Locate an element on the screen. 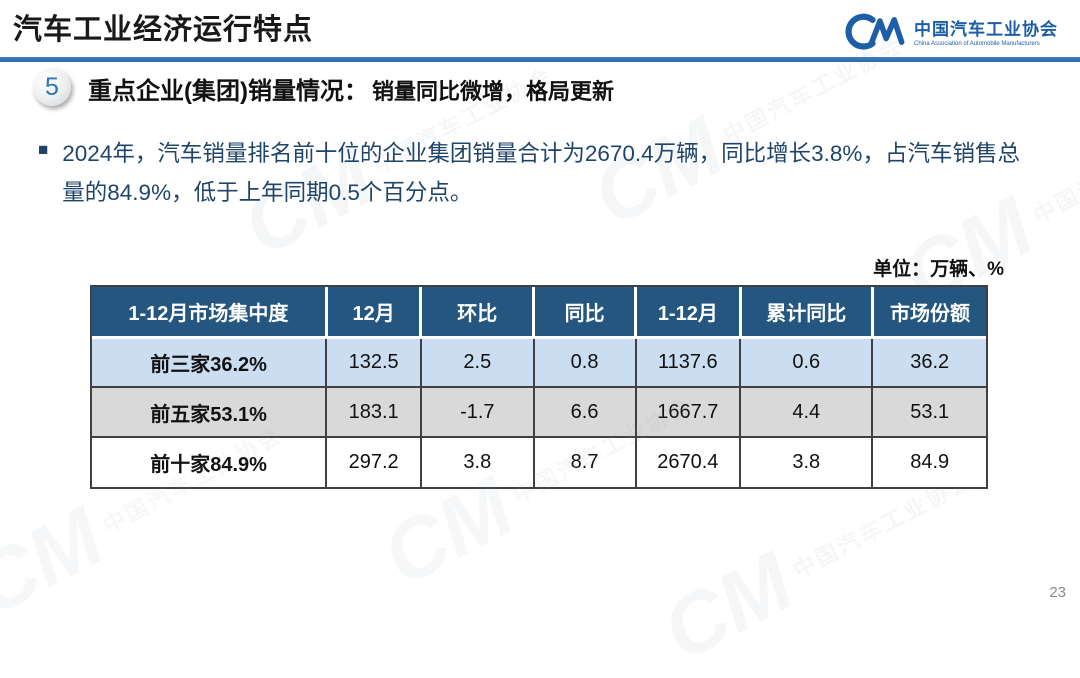 This screenshot has height=678, width=1080. value-cell: 2.5 is located at coordinates (477, 362).